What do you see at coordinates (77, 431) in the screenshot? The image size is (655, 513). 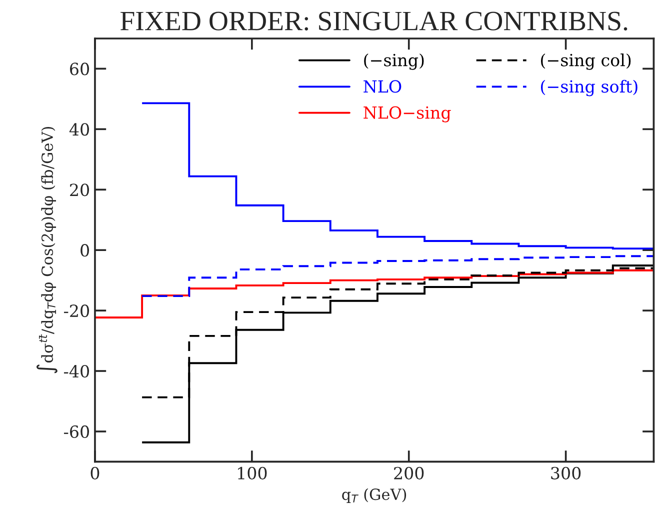 I see `y-tick-label: -60` at bounding box center [77, 431].